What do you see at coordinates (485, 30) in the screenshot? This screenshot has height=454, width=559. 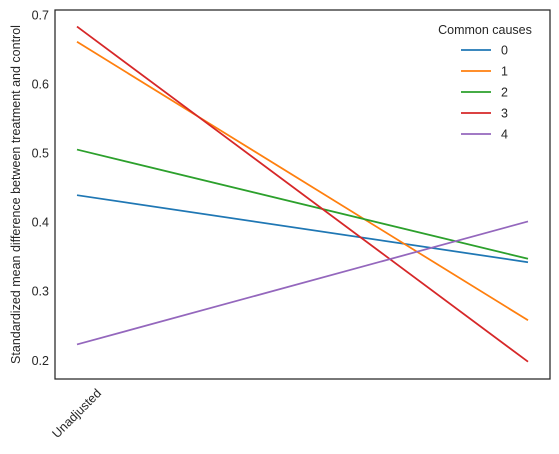 I see `legend-title: Common causes` at bounding box center [485, 30].